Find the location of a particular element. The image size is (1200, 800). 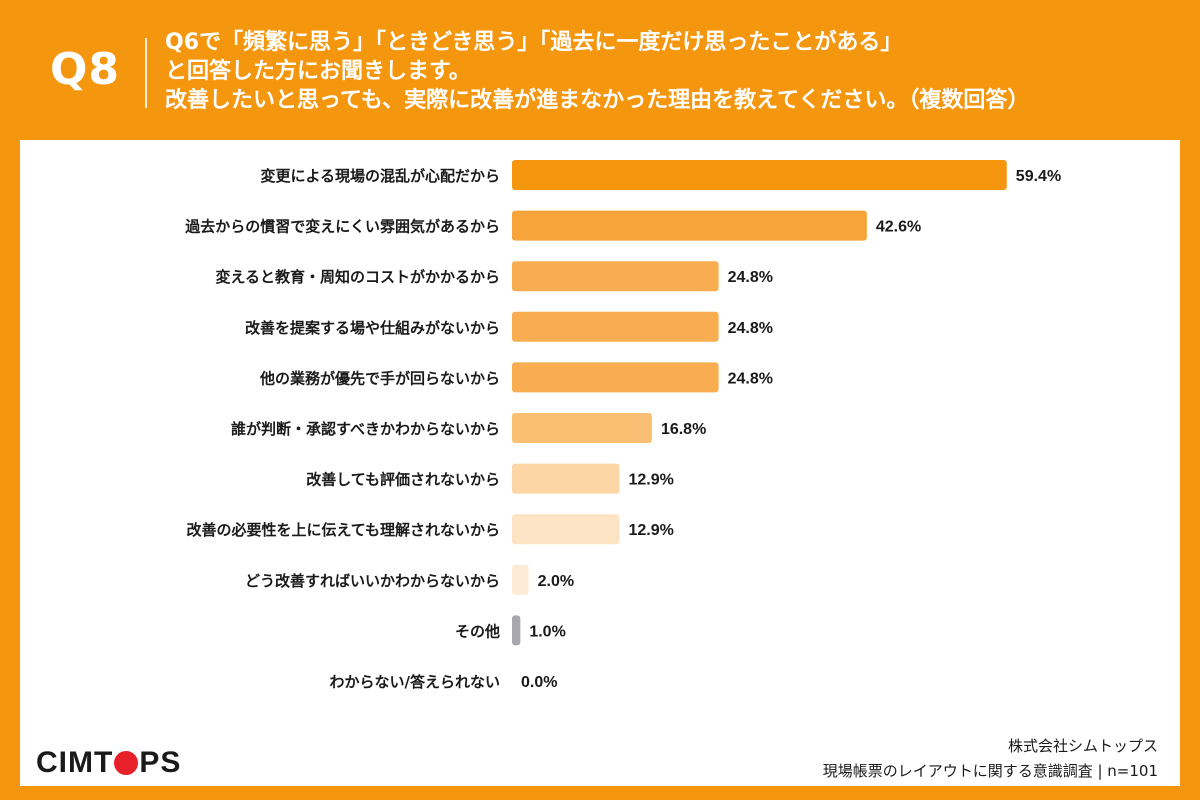

question-line-1: Q6で「頻繁に思う」「ときどき思う」「過去に一度だけ思ったことがある」 is located at coordinates (534, 42).